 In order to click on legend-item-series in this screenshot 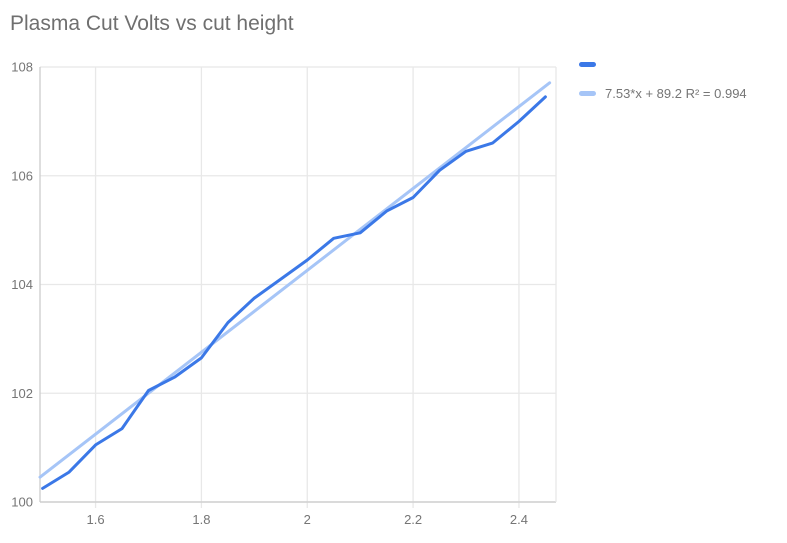, I will do `click(663, 64)`.